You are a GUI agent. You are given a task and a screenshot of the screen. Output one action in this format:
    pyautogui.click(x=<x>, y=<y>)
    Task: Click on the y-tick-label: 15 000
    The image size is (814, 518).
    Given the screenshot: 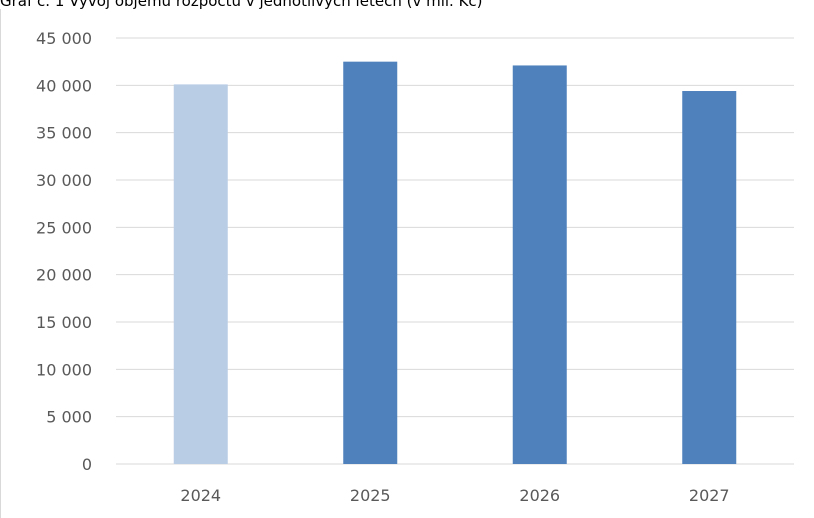 What is the action you would take?
    pyautogui.click(x=64, y=322)
    